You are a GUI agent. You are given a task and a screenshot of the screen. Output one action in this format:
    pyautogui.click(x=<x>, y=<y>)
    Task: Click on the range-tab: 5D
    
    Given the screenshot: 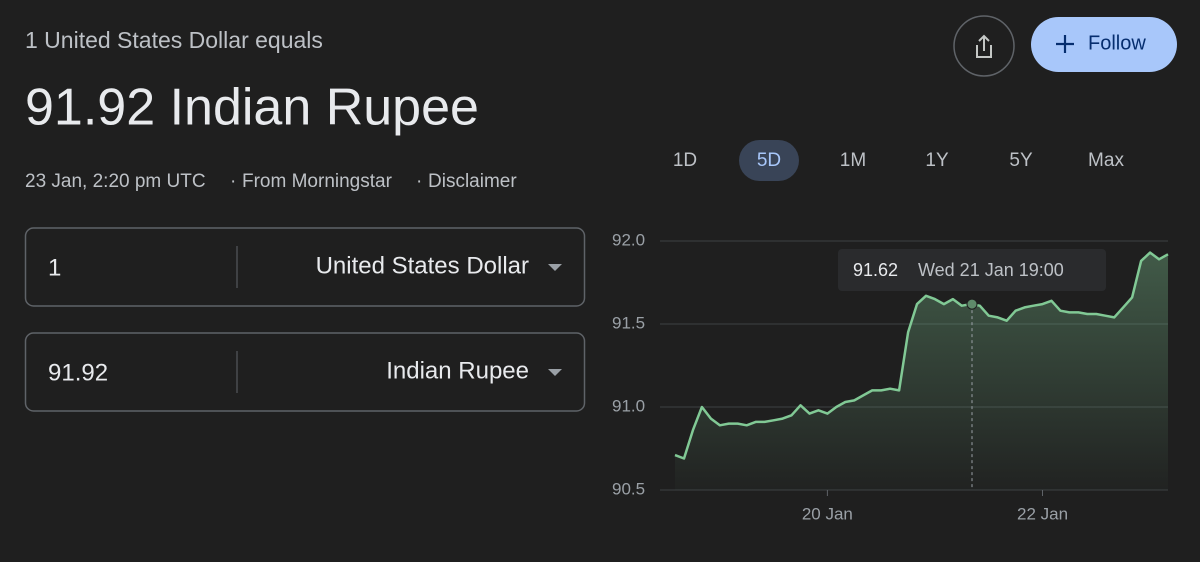 What is the action you would take?
    pyautogui.click(x=769, y=160)
    